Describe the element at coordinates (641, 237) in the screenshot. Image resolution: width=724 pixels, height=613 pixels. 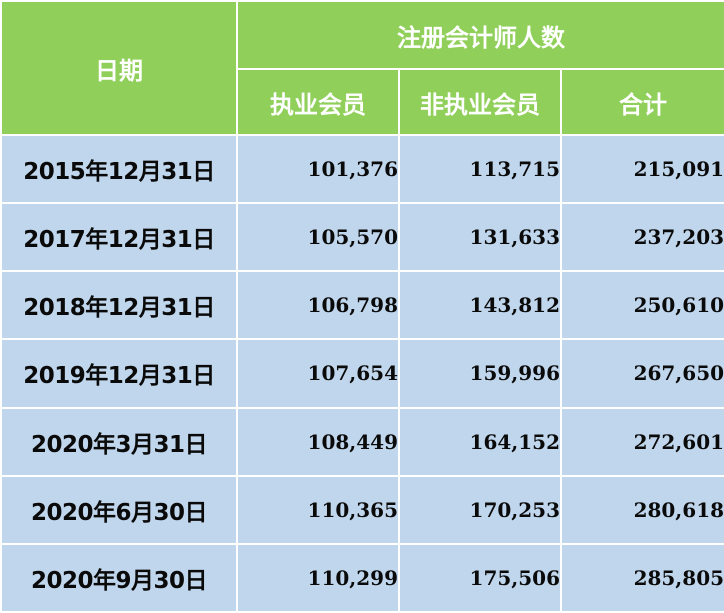
I see `total-cell: 237,203` at that location.